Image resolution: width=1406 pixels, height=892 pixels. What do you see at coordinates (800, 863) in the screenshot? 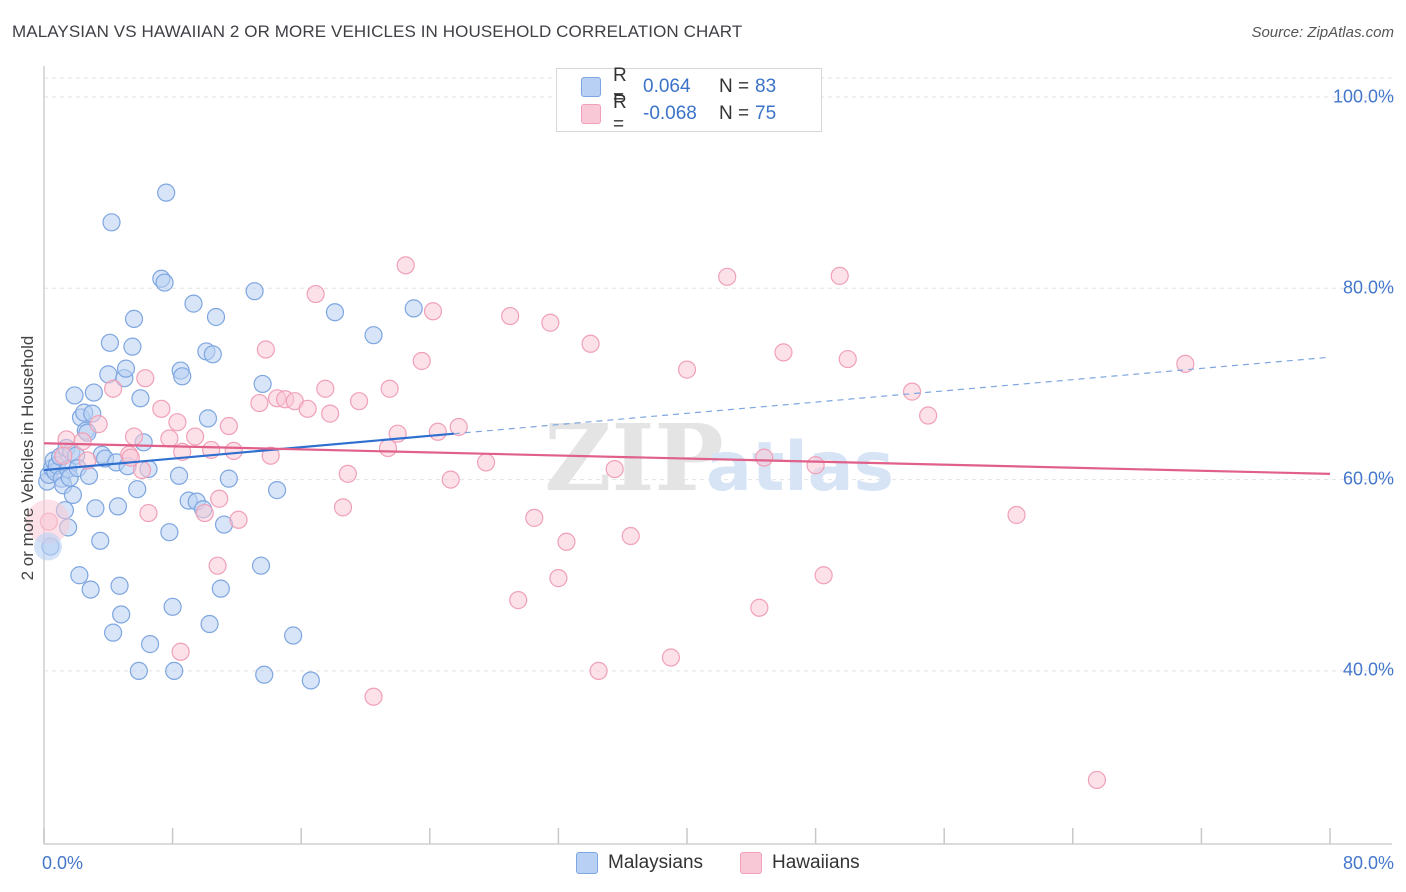
I see `legend-item-hawaiians: Hawaiians` at bounding box center [800, 863].